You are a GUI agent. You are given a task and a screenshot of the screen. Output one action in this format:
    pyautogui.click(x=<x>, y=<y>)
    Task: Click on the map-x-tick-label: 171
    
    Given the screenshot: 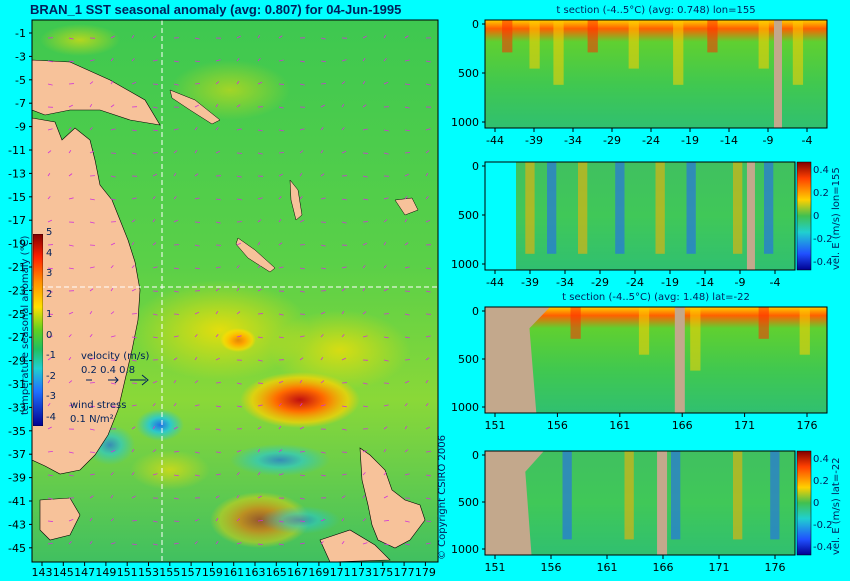 What is the action you would take?
    pyautogui.click(x=340, y=572)
    